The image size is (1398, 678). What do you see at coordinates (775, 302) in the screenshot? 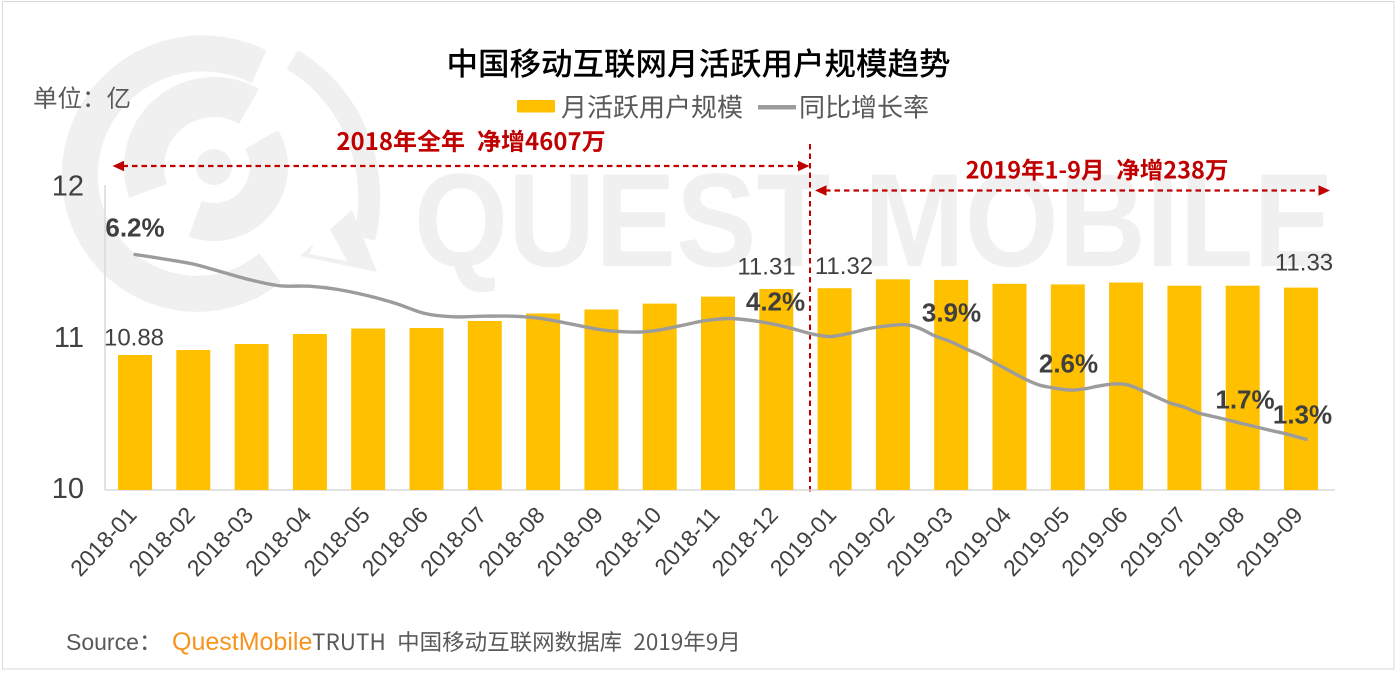
I see `svg-text: 4.2%` at bounding box center [775, 302].